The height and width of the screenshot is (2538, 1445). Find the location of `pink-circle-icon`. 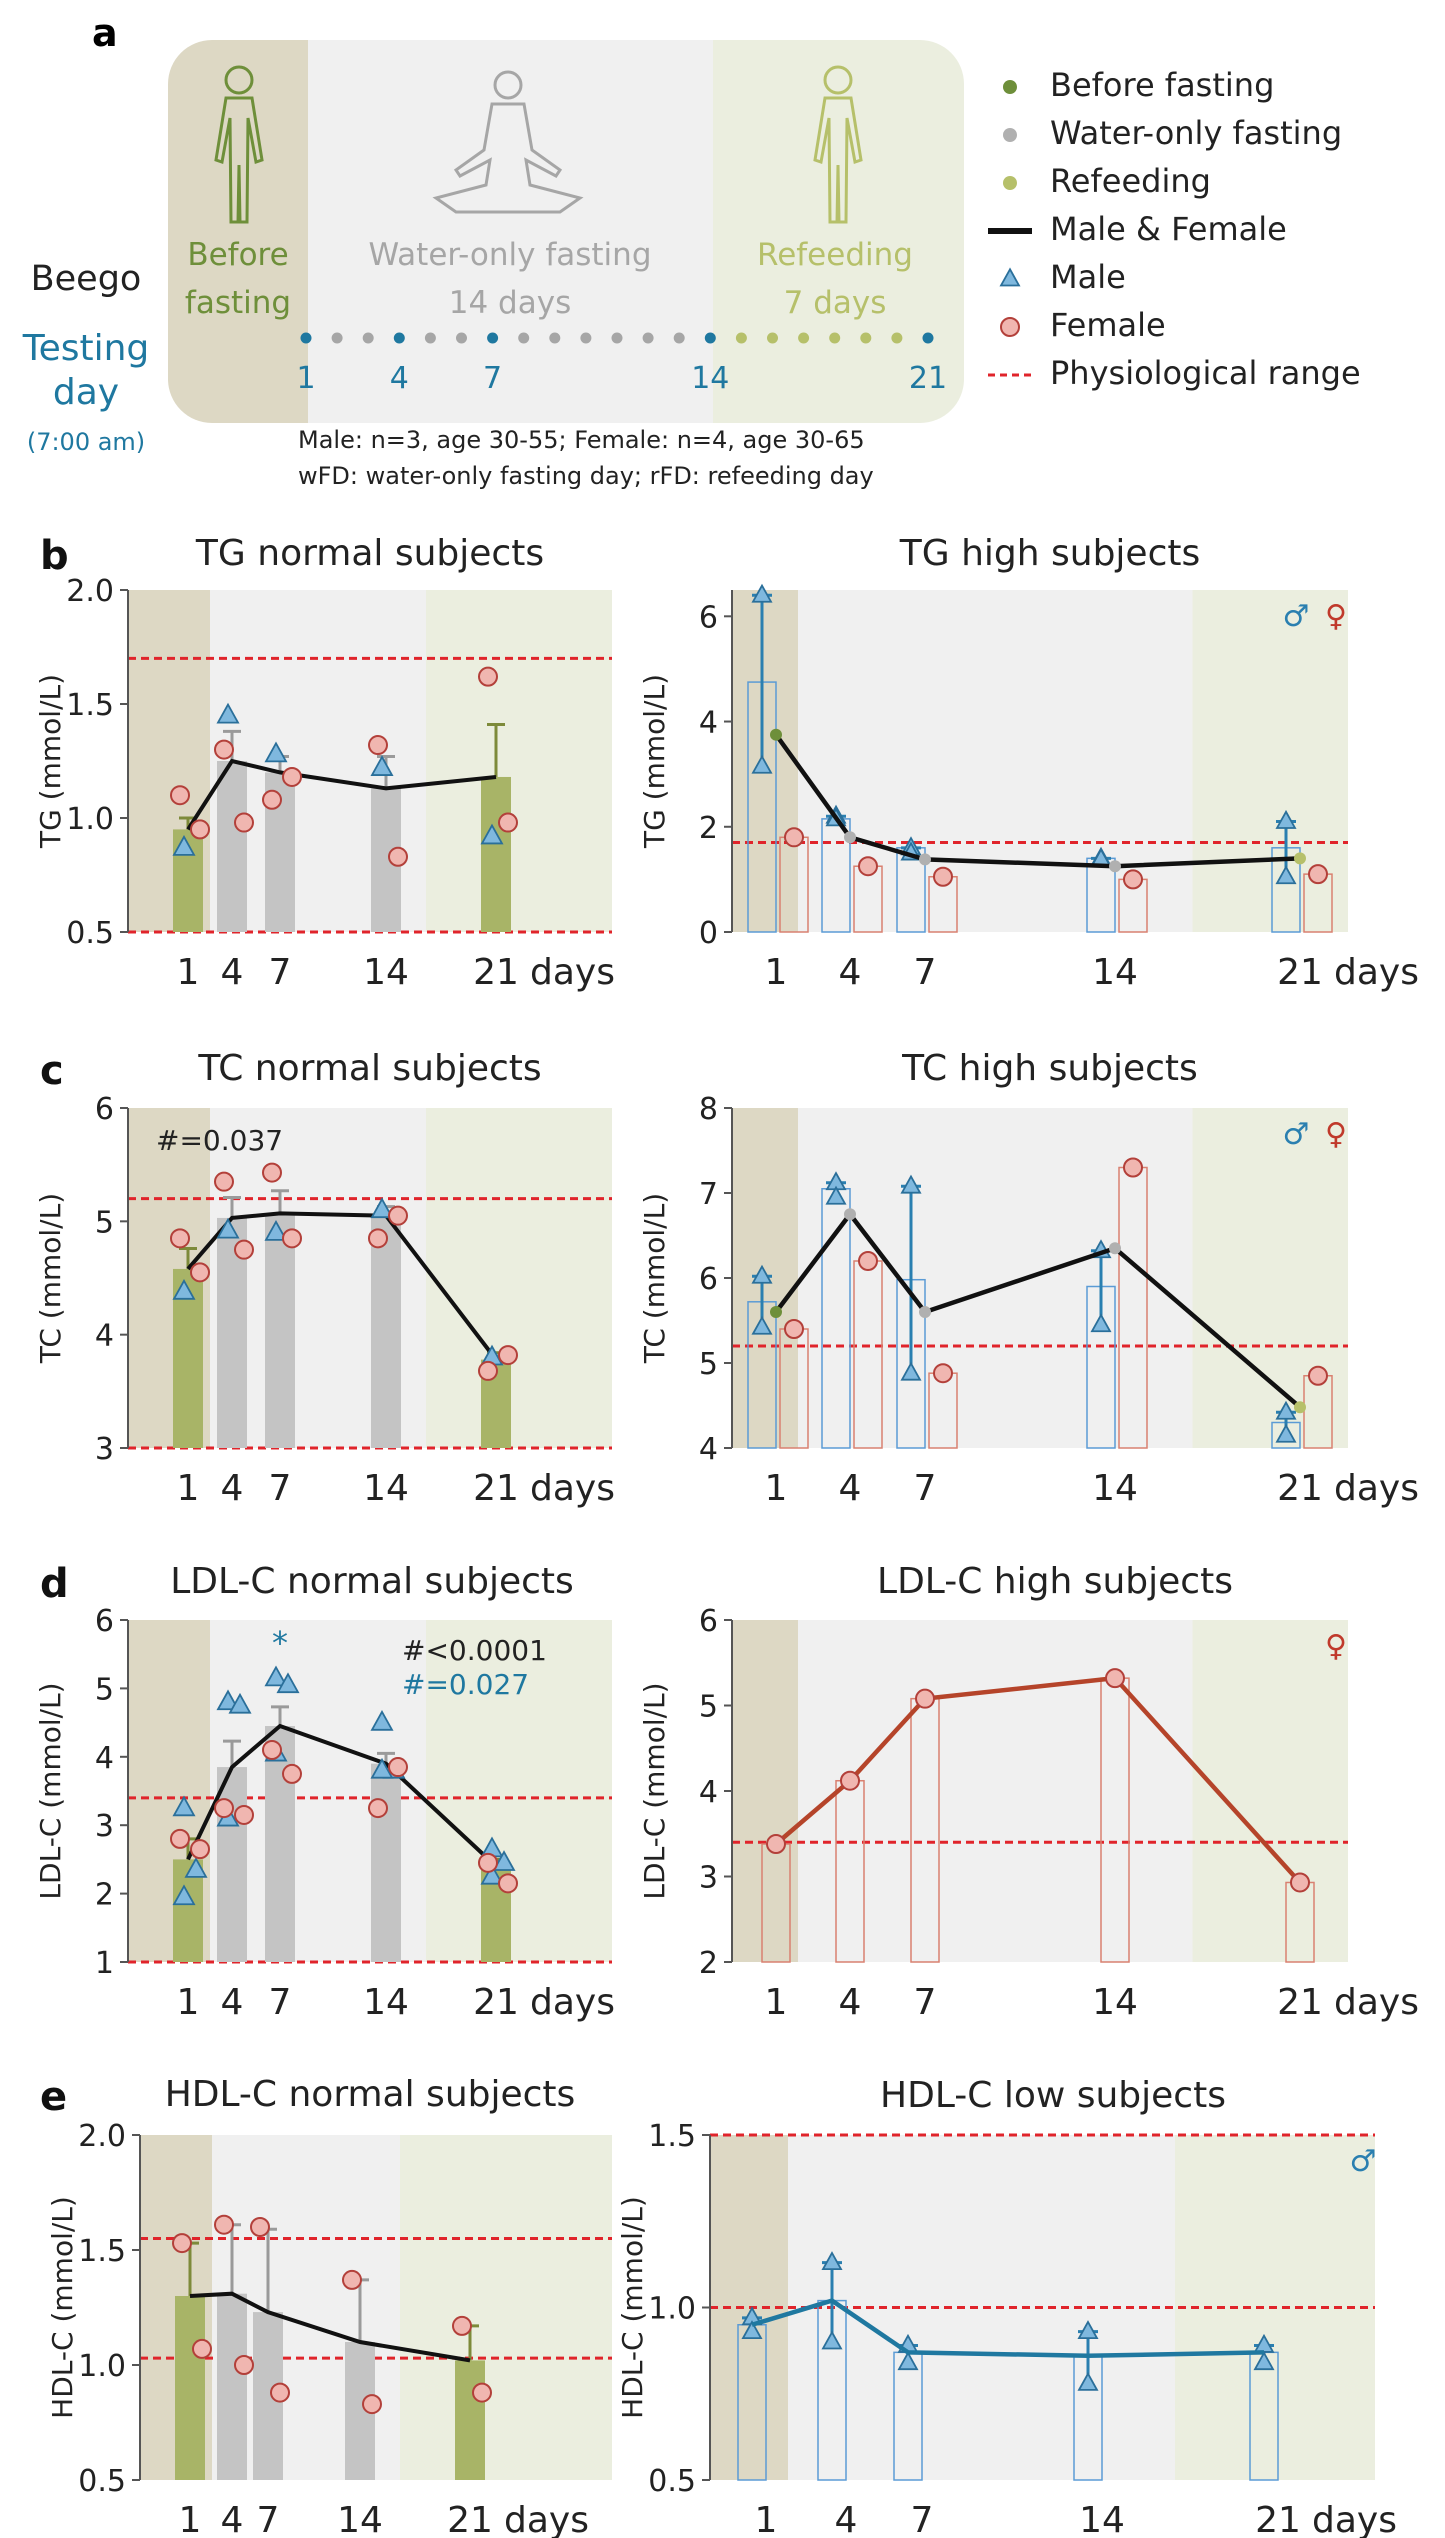

pink-circle-icon is located at coordinates (1010, 327).